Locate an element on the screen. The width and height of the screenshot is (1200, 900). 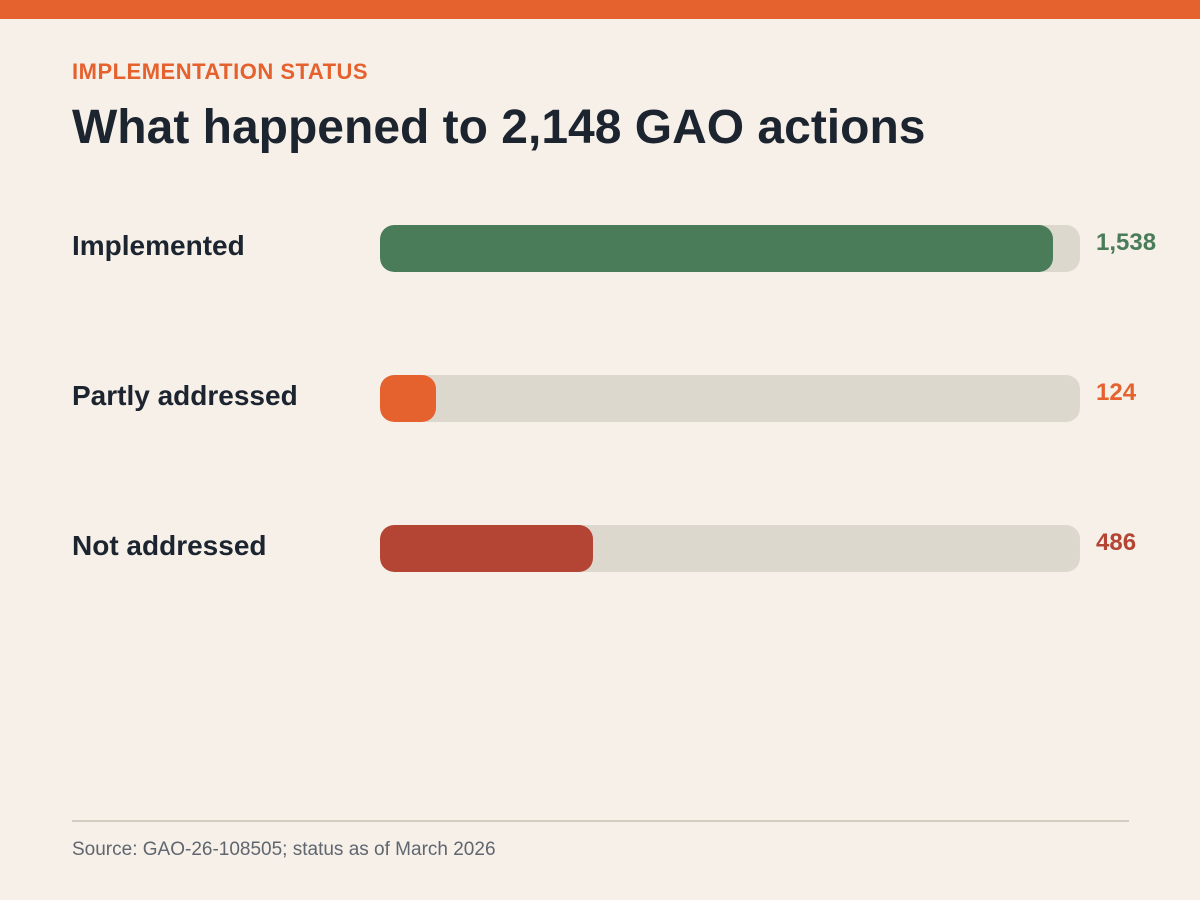
bar-value-label: 124 is located at coordinates (1116, 392).